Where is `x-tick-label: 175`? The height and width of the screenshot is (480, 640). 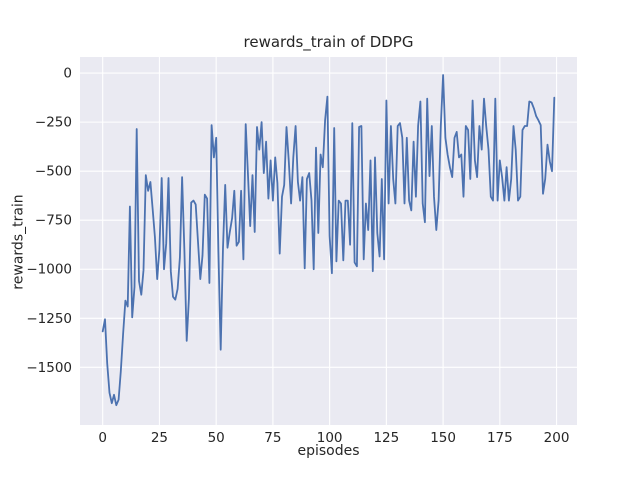
x-tick-label: 175 is located at coordinates (500, 438).